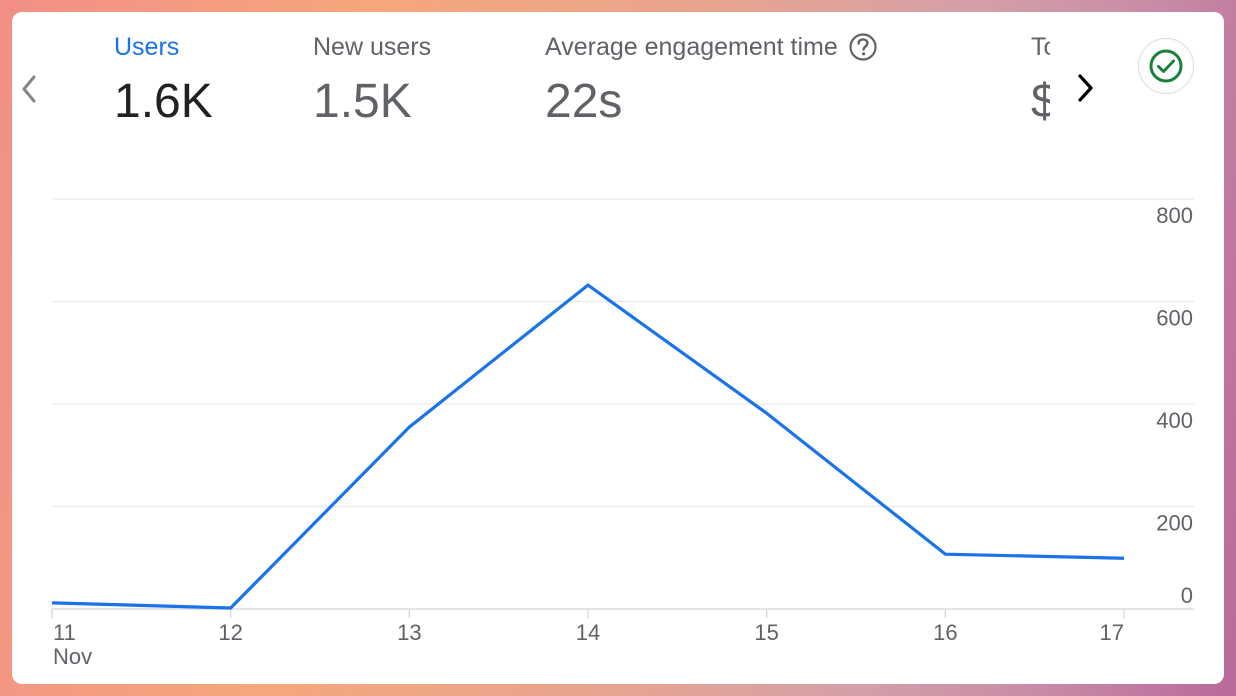 Image resolution: width=1236 pixels, height=696 pixels. I want to click on x-tick-label: 15, so click(766, 632).